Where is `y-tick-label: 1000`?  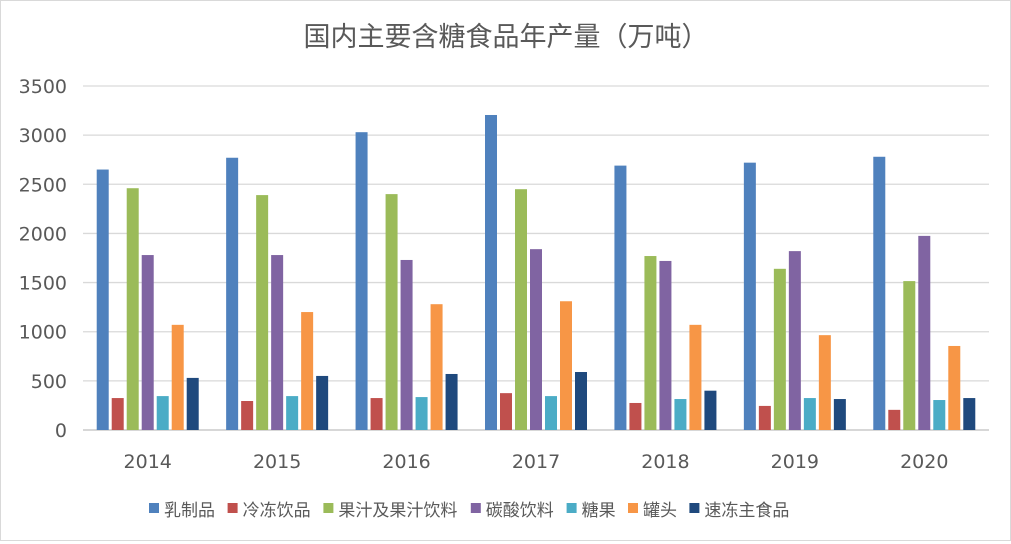
y-tick-label: 1000 is located at coordinates (43, 333).